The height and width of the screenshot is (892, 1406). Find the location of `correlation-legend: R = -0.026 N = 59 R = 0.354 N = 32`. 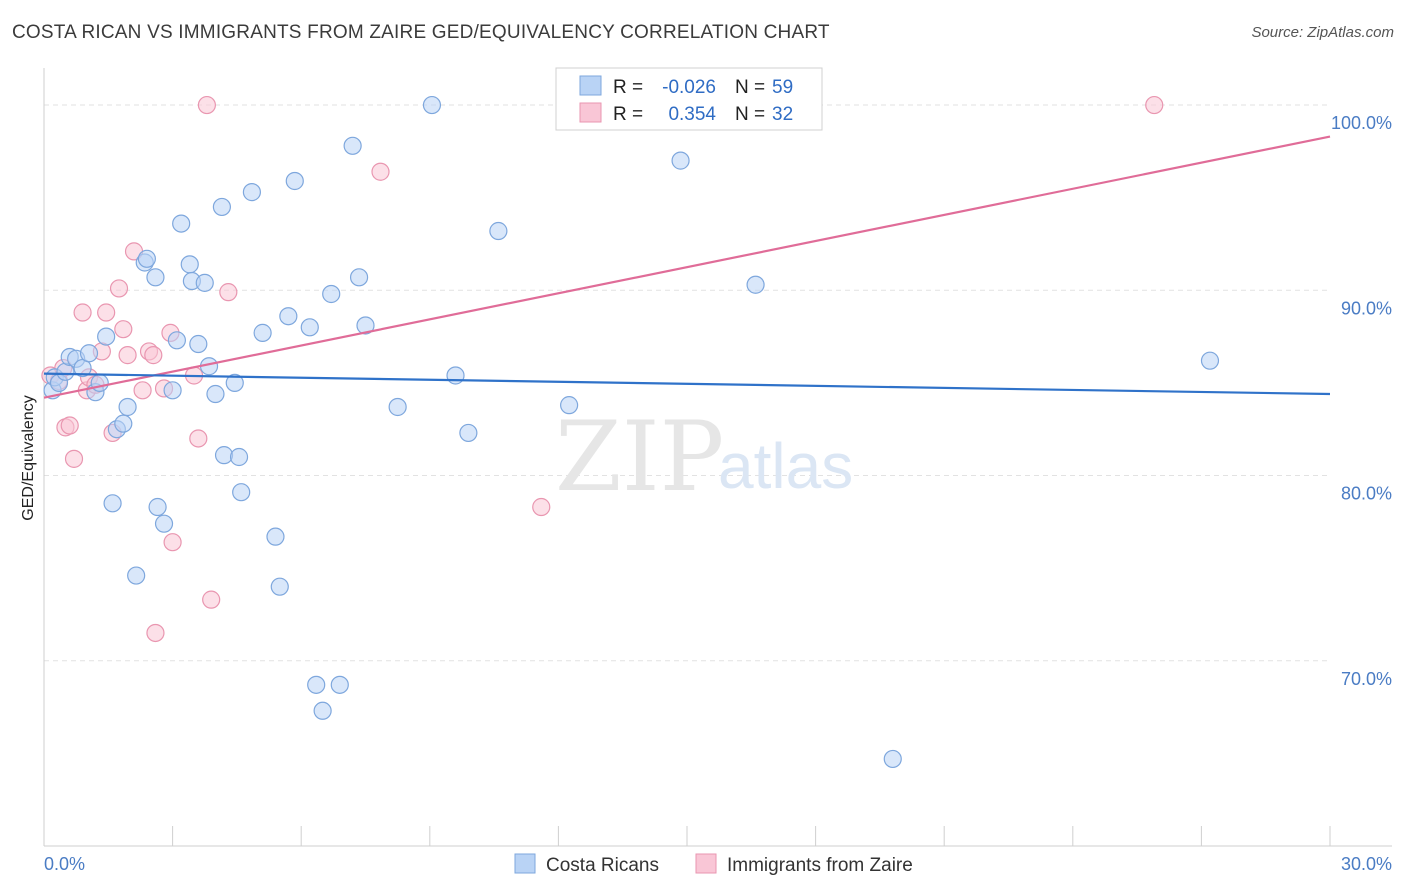

correlation-legend: R = -0.026 N = 59 R = 0.354 N = 32 is located at coordinates (689, 99).